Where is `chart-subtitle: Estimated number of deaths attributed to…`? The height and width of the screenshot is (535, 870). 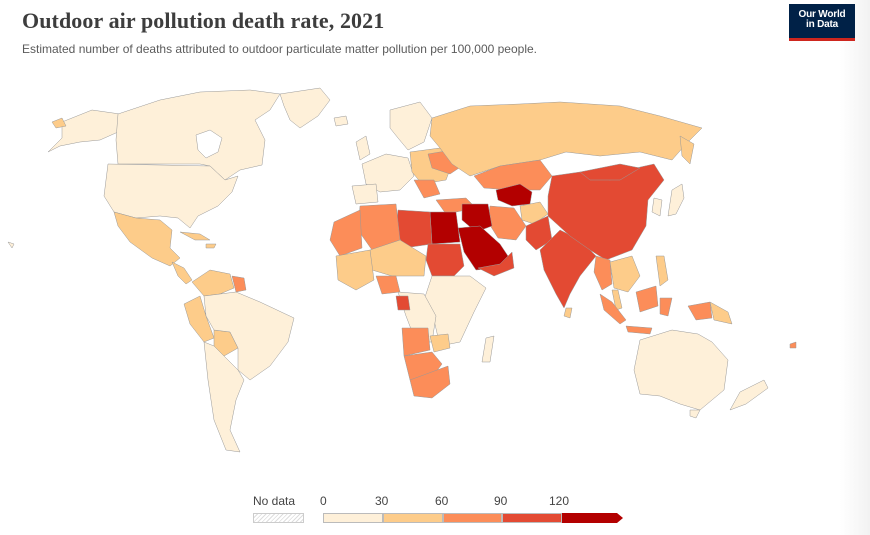 chart-subtitle: Estimated number of deaths attributed to… is located at coordinates (279, 49).